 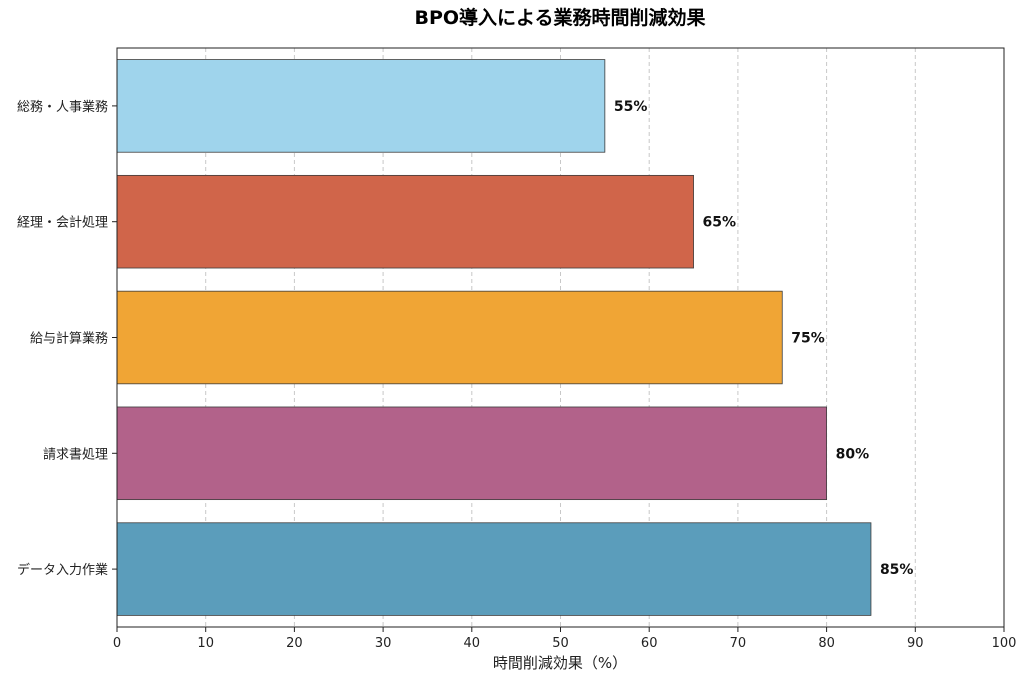 What do you see at coordinates (117, 643) in the screenshot?
I see `x-tick-label: 0` at bounding box center [117, 643].